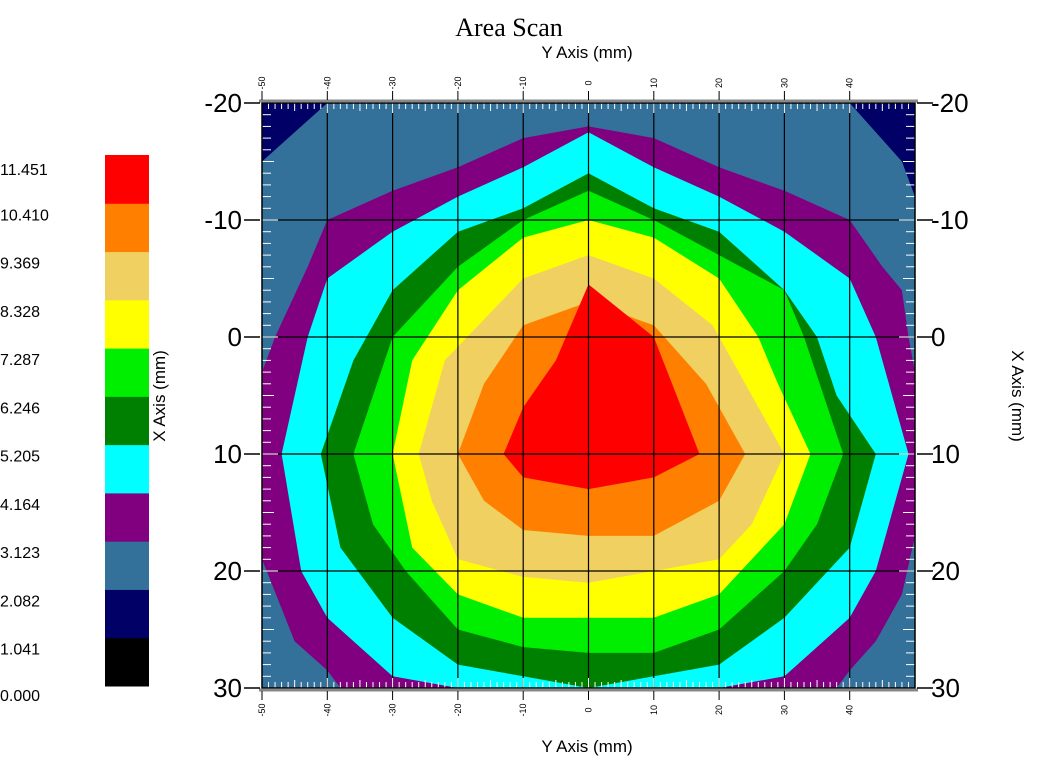  Describe the element at coordinates (393, 709) in the screenshot. I see `y-tick-label-bottom: -30` at that location.